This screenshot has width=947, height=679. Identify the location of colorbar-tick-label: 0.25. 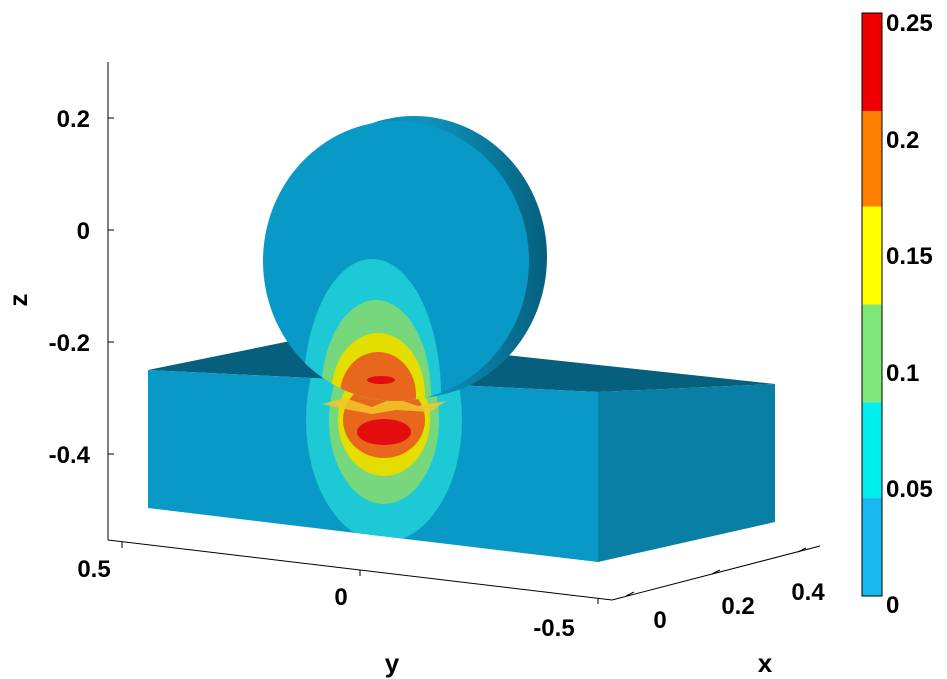
(909, 23).